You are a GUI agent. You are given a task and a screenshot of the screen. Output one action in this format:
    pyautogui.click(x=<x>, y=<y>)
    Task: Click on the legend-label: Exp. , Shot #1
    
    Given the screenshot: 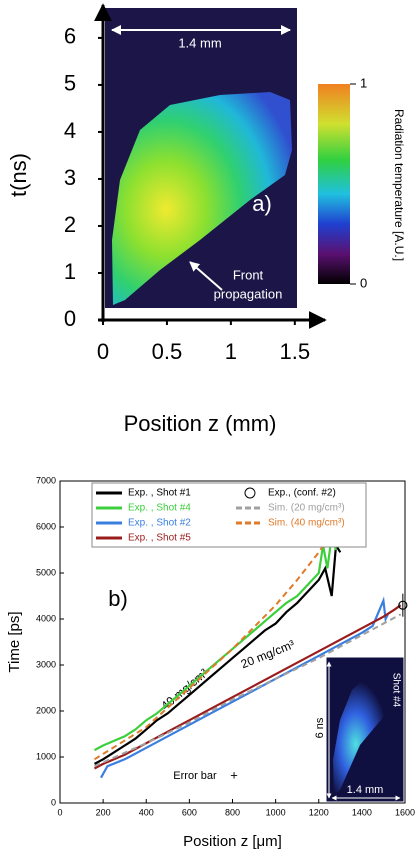 What is the action you would take?
    pyautogui.click(x=159, y=493)
    